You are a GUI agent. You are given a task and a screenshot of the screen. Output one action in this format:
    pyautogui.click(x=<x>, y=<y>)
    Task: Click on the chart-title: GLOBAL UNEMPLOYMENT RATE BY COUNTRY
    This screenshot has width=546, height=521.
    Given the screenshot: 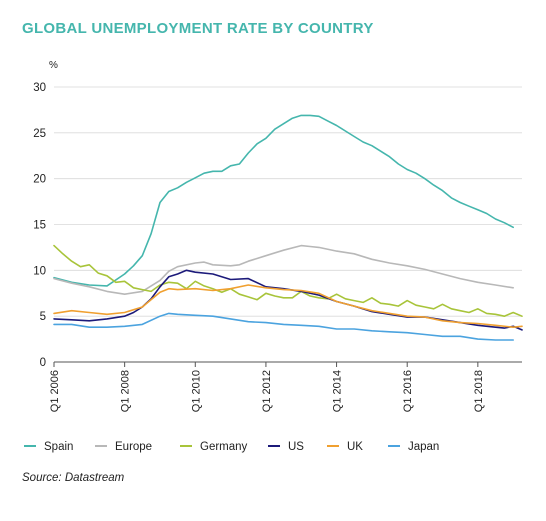 What is the action you would take?
    pyautogui.click(x=198, y=28)
    